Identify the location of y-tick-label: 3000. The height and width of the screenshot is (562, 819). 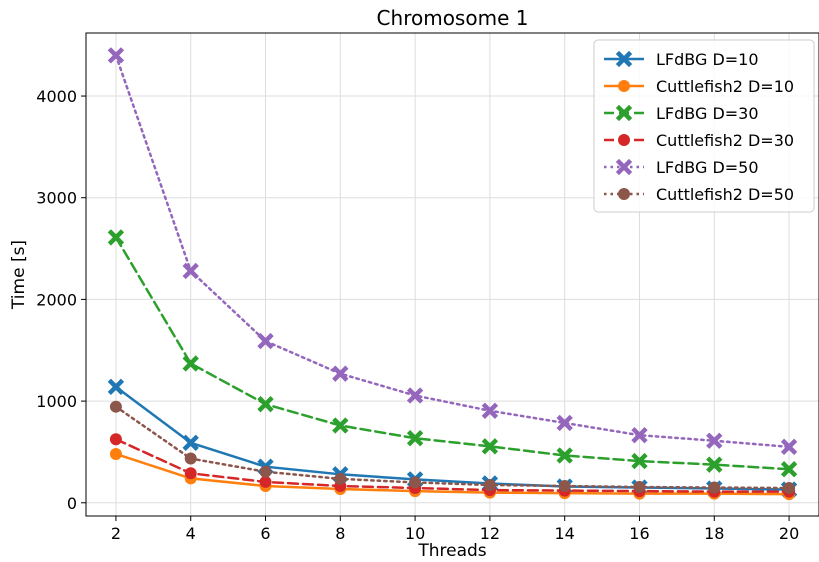
(56, 198).